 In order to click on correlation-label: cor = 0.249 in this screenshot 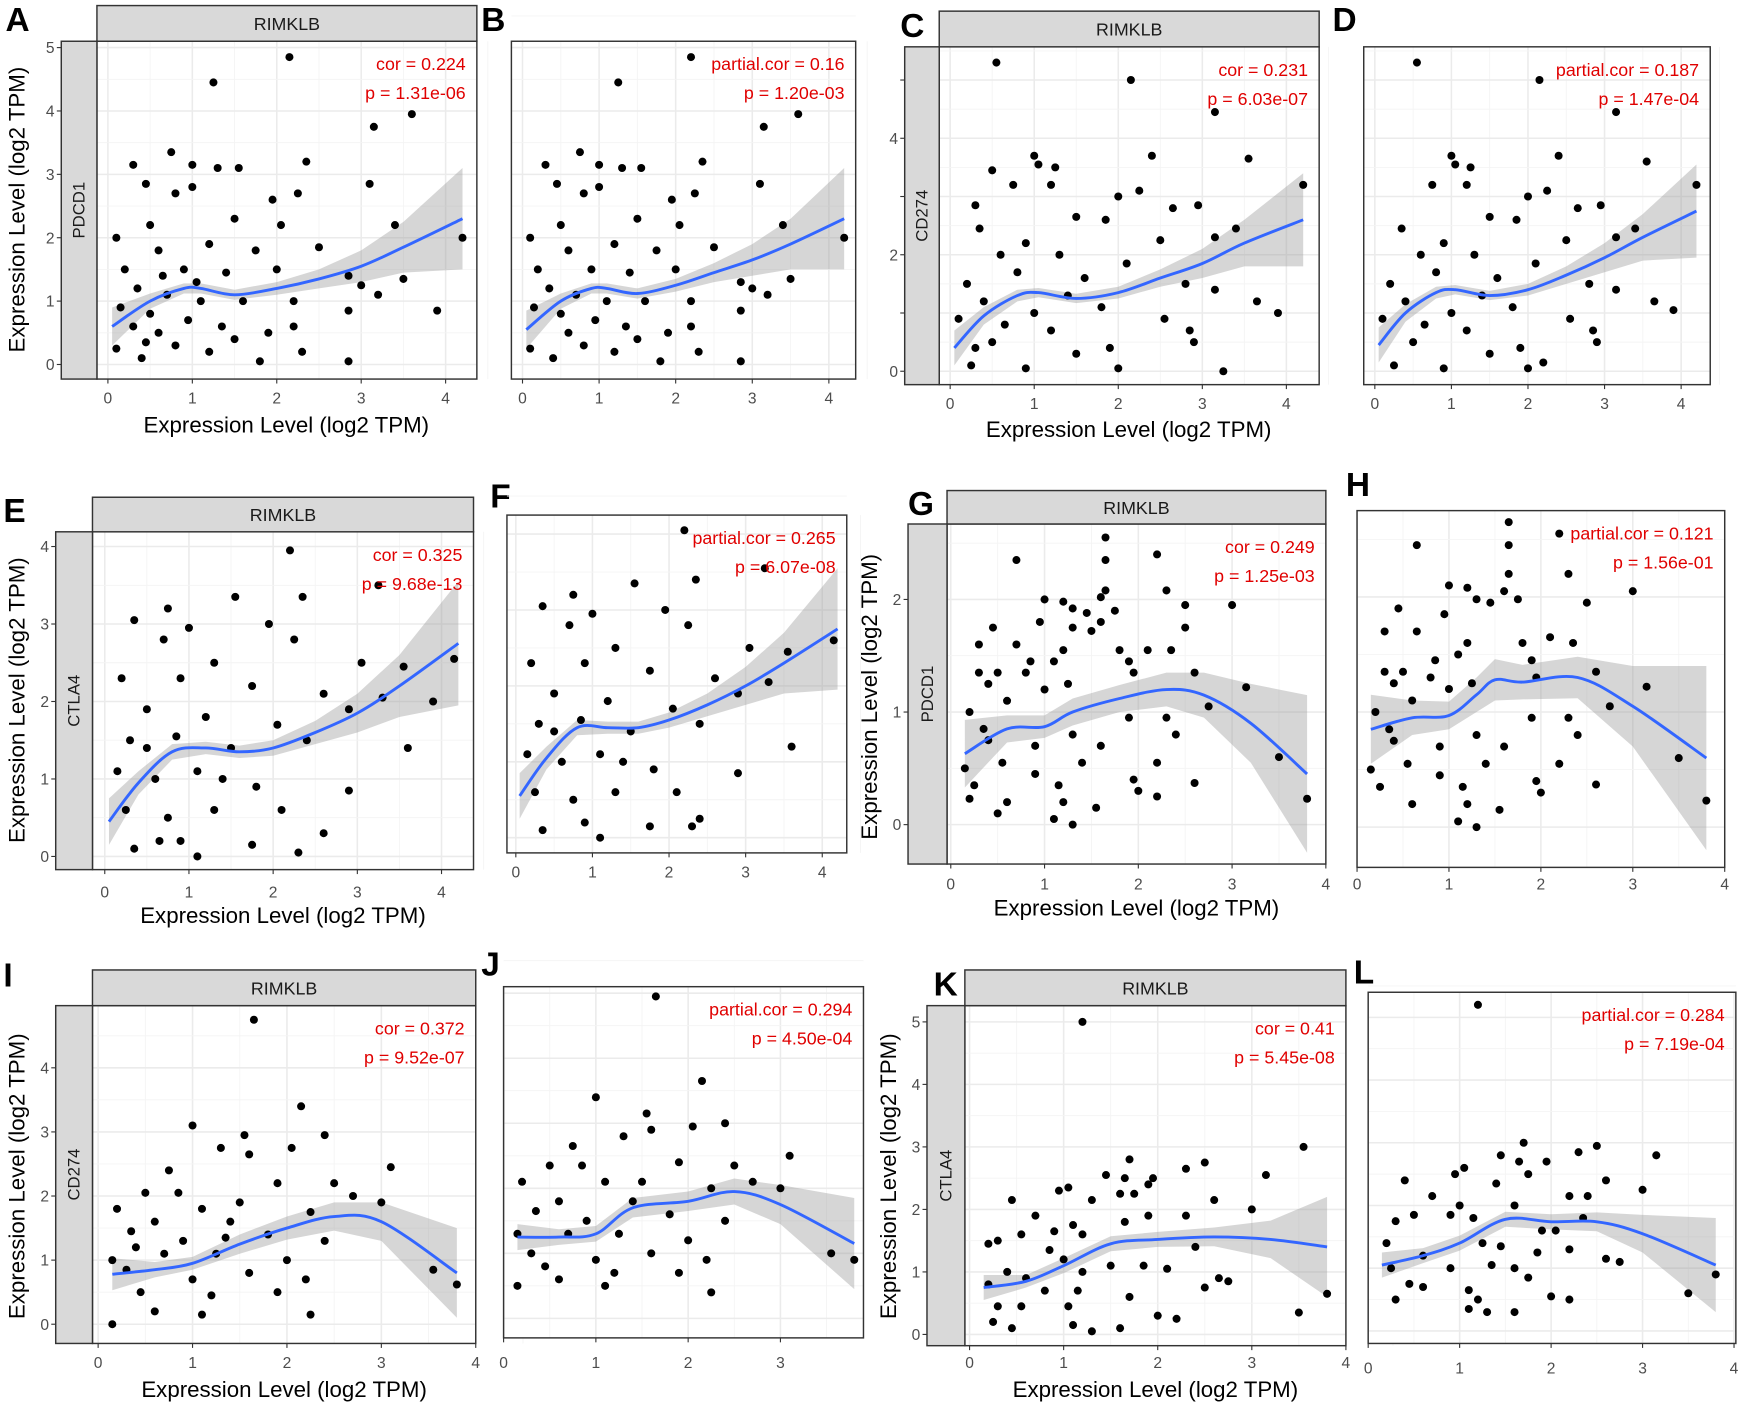, I will do `click(1270, 547)`.